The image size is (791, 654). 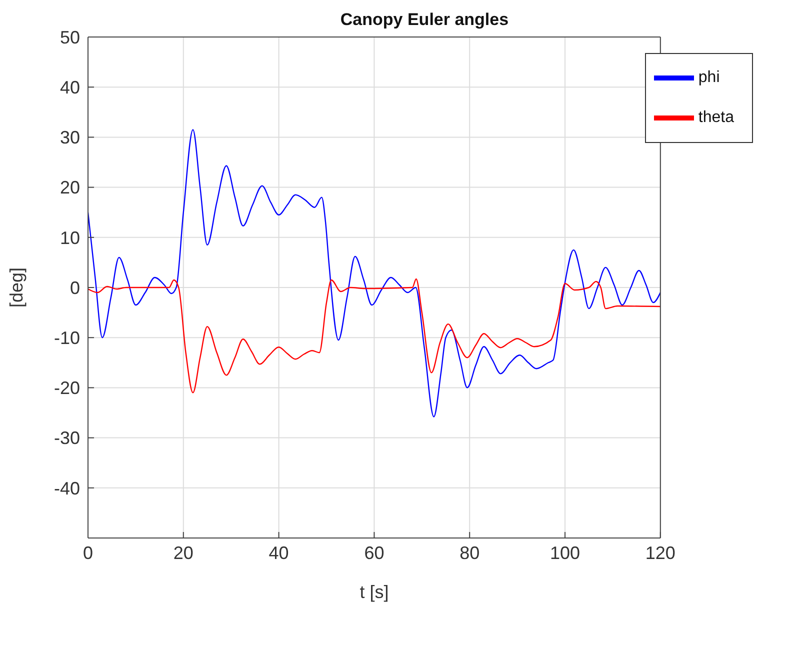 What do you see at coordinates (278, 552) in the screenshot?
I see `x-tick-label: 40` at bounding box center [278, 552].